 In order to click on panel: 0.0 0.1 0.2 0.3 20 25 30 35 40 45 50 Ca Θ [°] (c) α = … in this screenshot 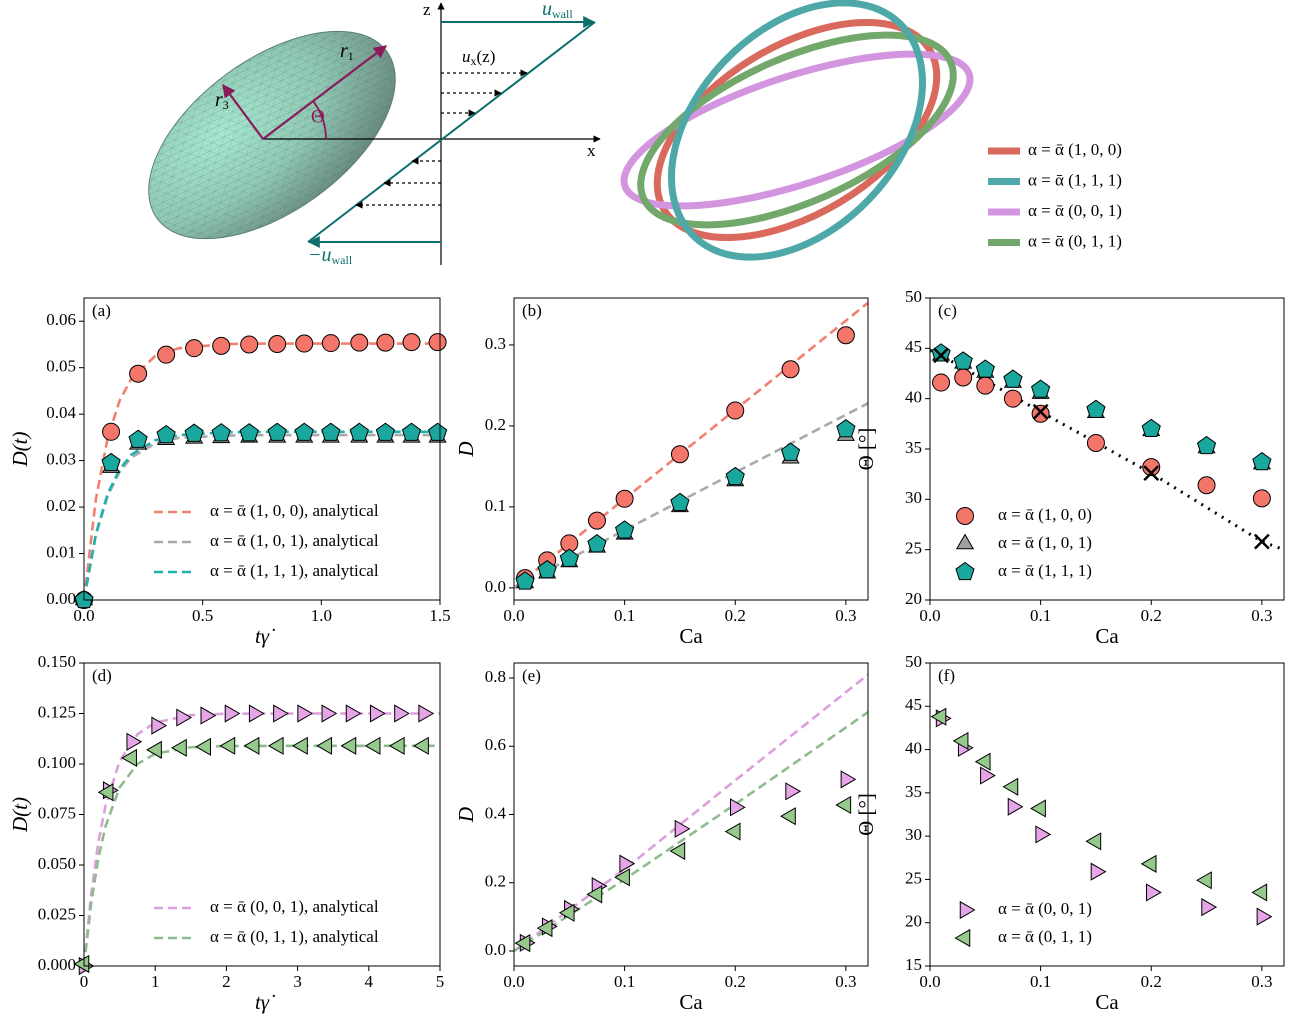, I will do `click(1069, 467)`.